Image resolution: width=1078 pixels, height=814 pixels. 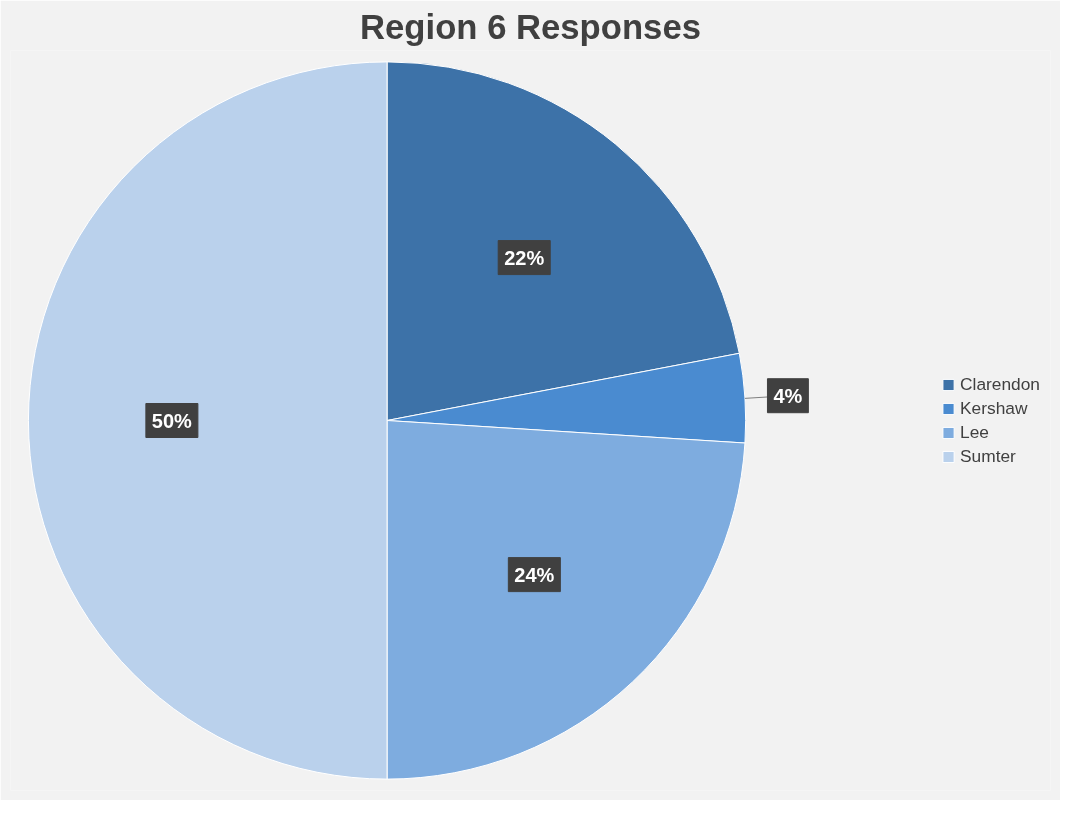 I want to click on legend-label: Clarendon, so click(x=1000, y=384).